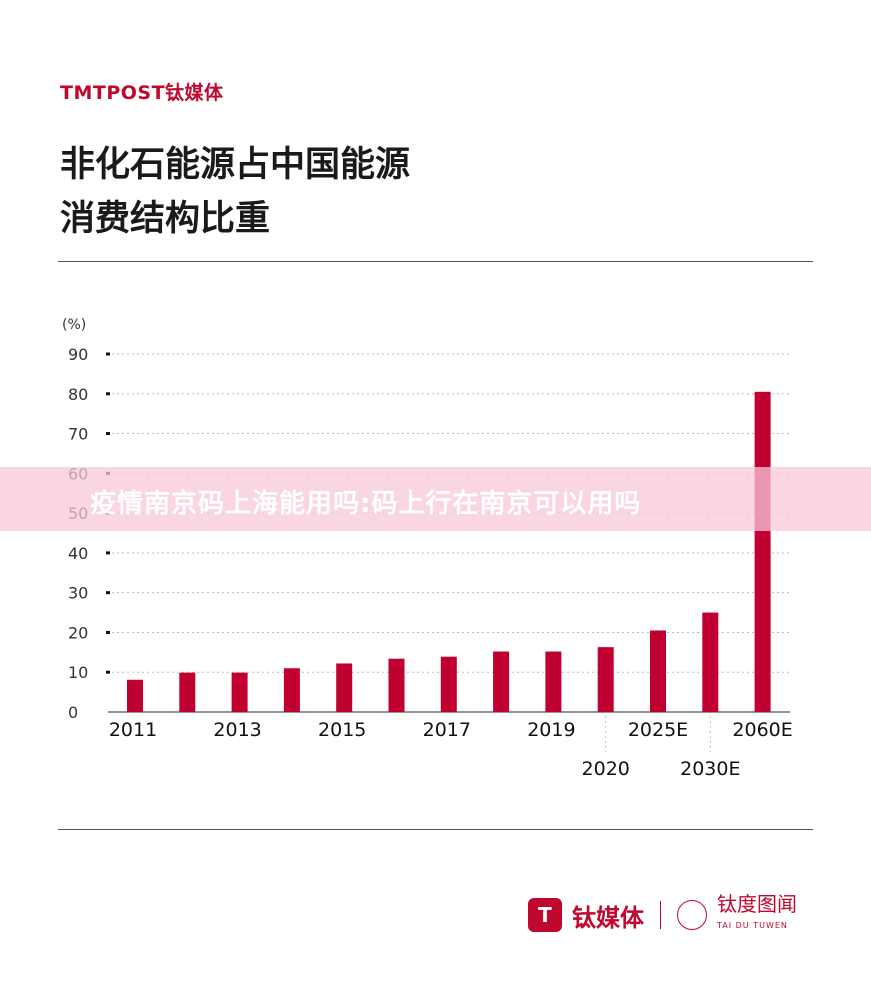 The height and width of the screenshot is (1000, 871). I want to click on x-tick-label: 2015, so click(342, 730).